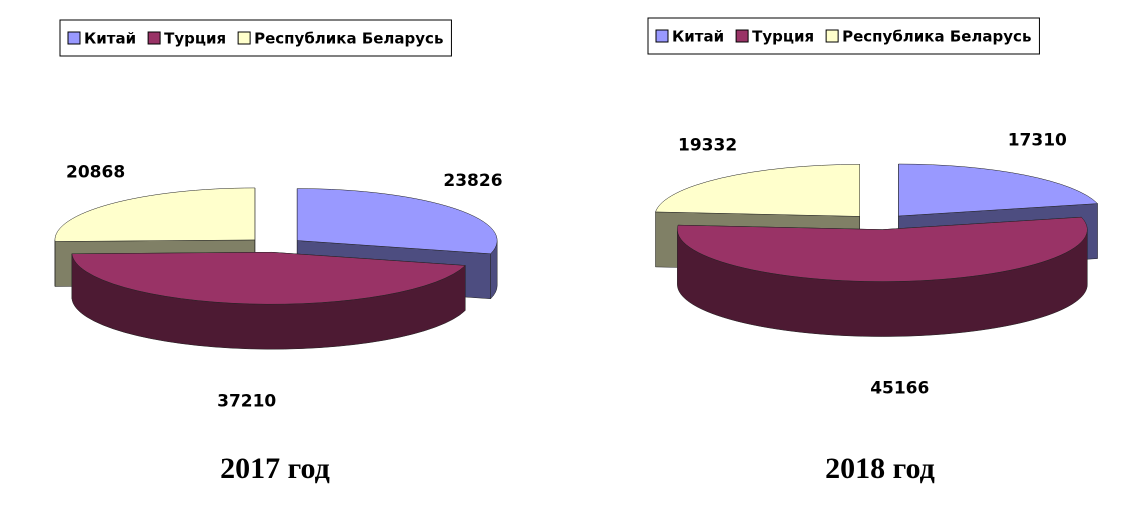 This screenshot has height=511, width=1122. Describe the element at coordinates (246, 401) in the screenshot. I see `data-label: 37210` at that location.